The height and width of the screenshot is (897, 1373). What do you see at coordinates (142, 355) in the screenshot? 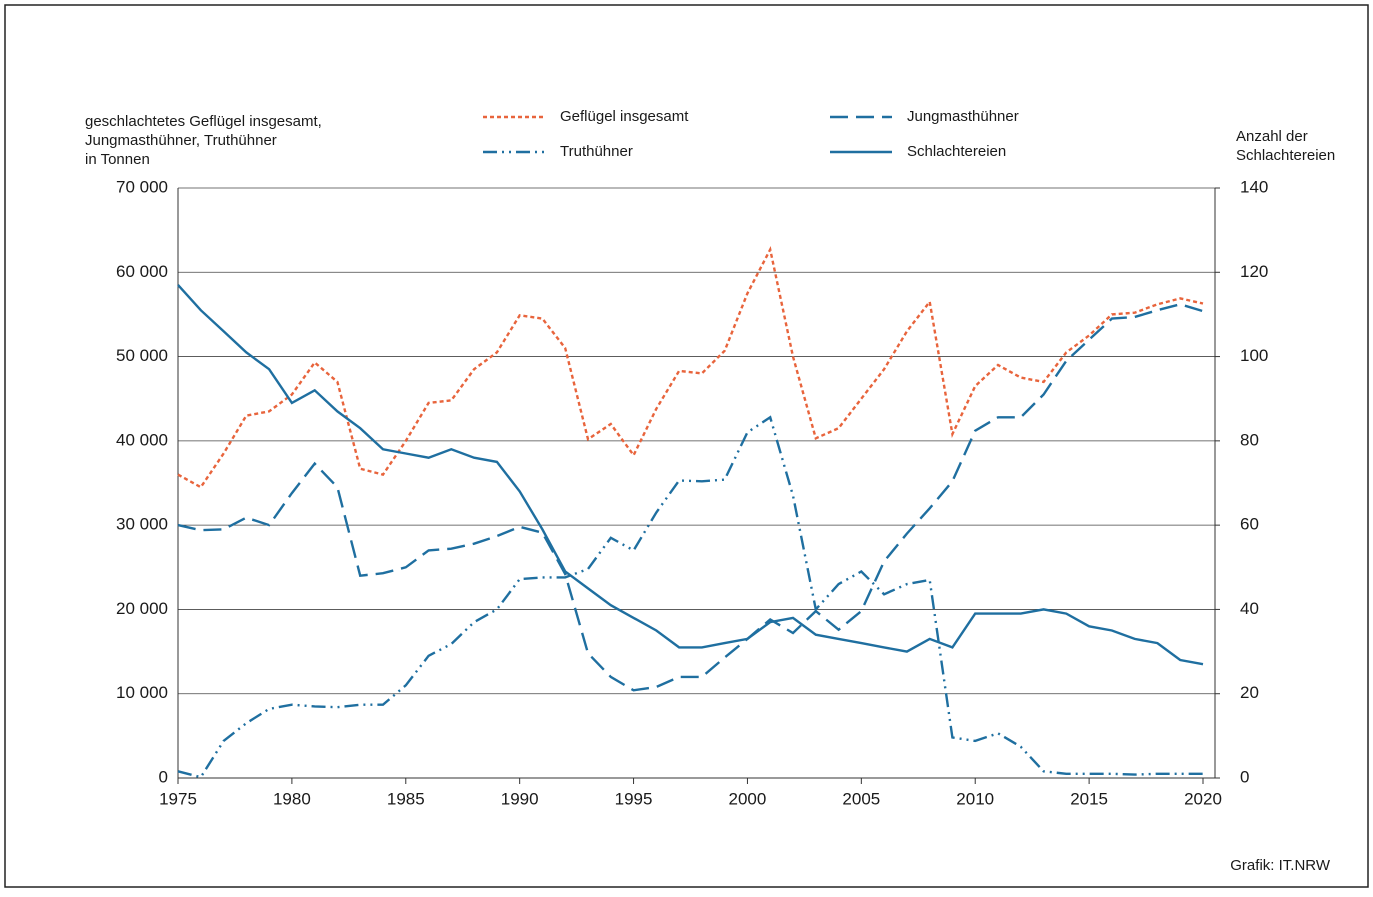
I see `y-tick-label: 50 000` at bounding box center [142, 355].